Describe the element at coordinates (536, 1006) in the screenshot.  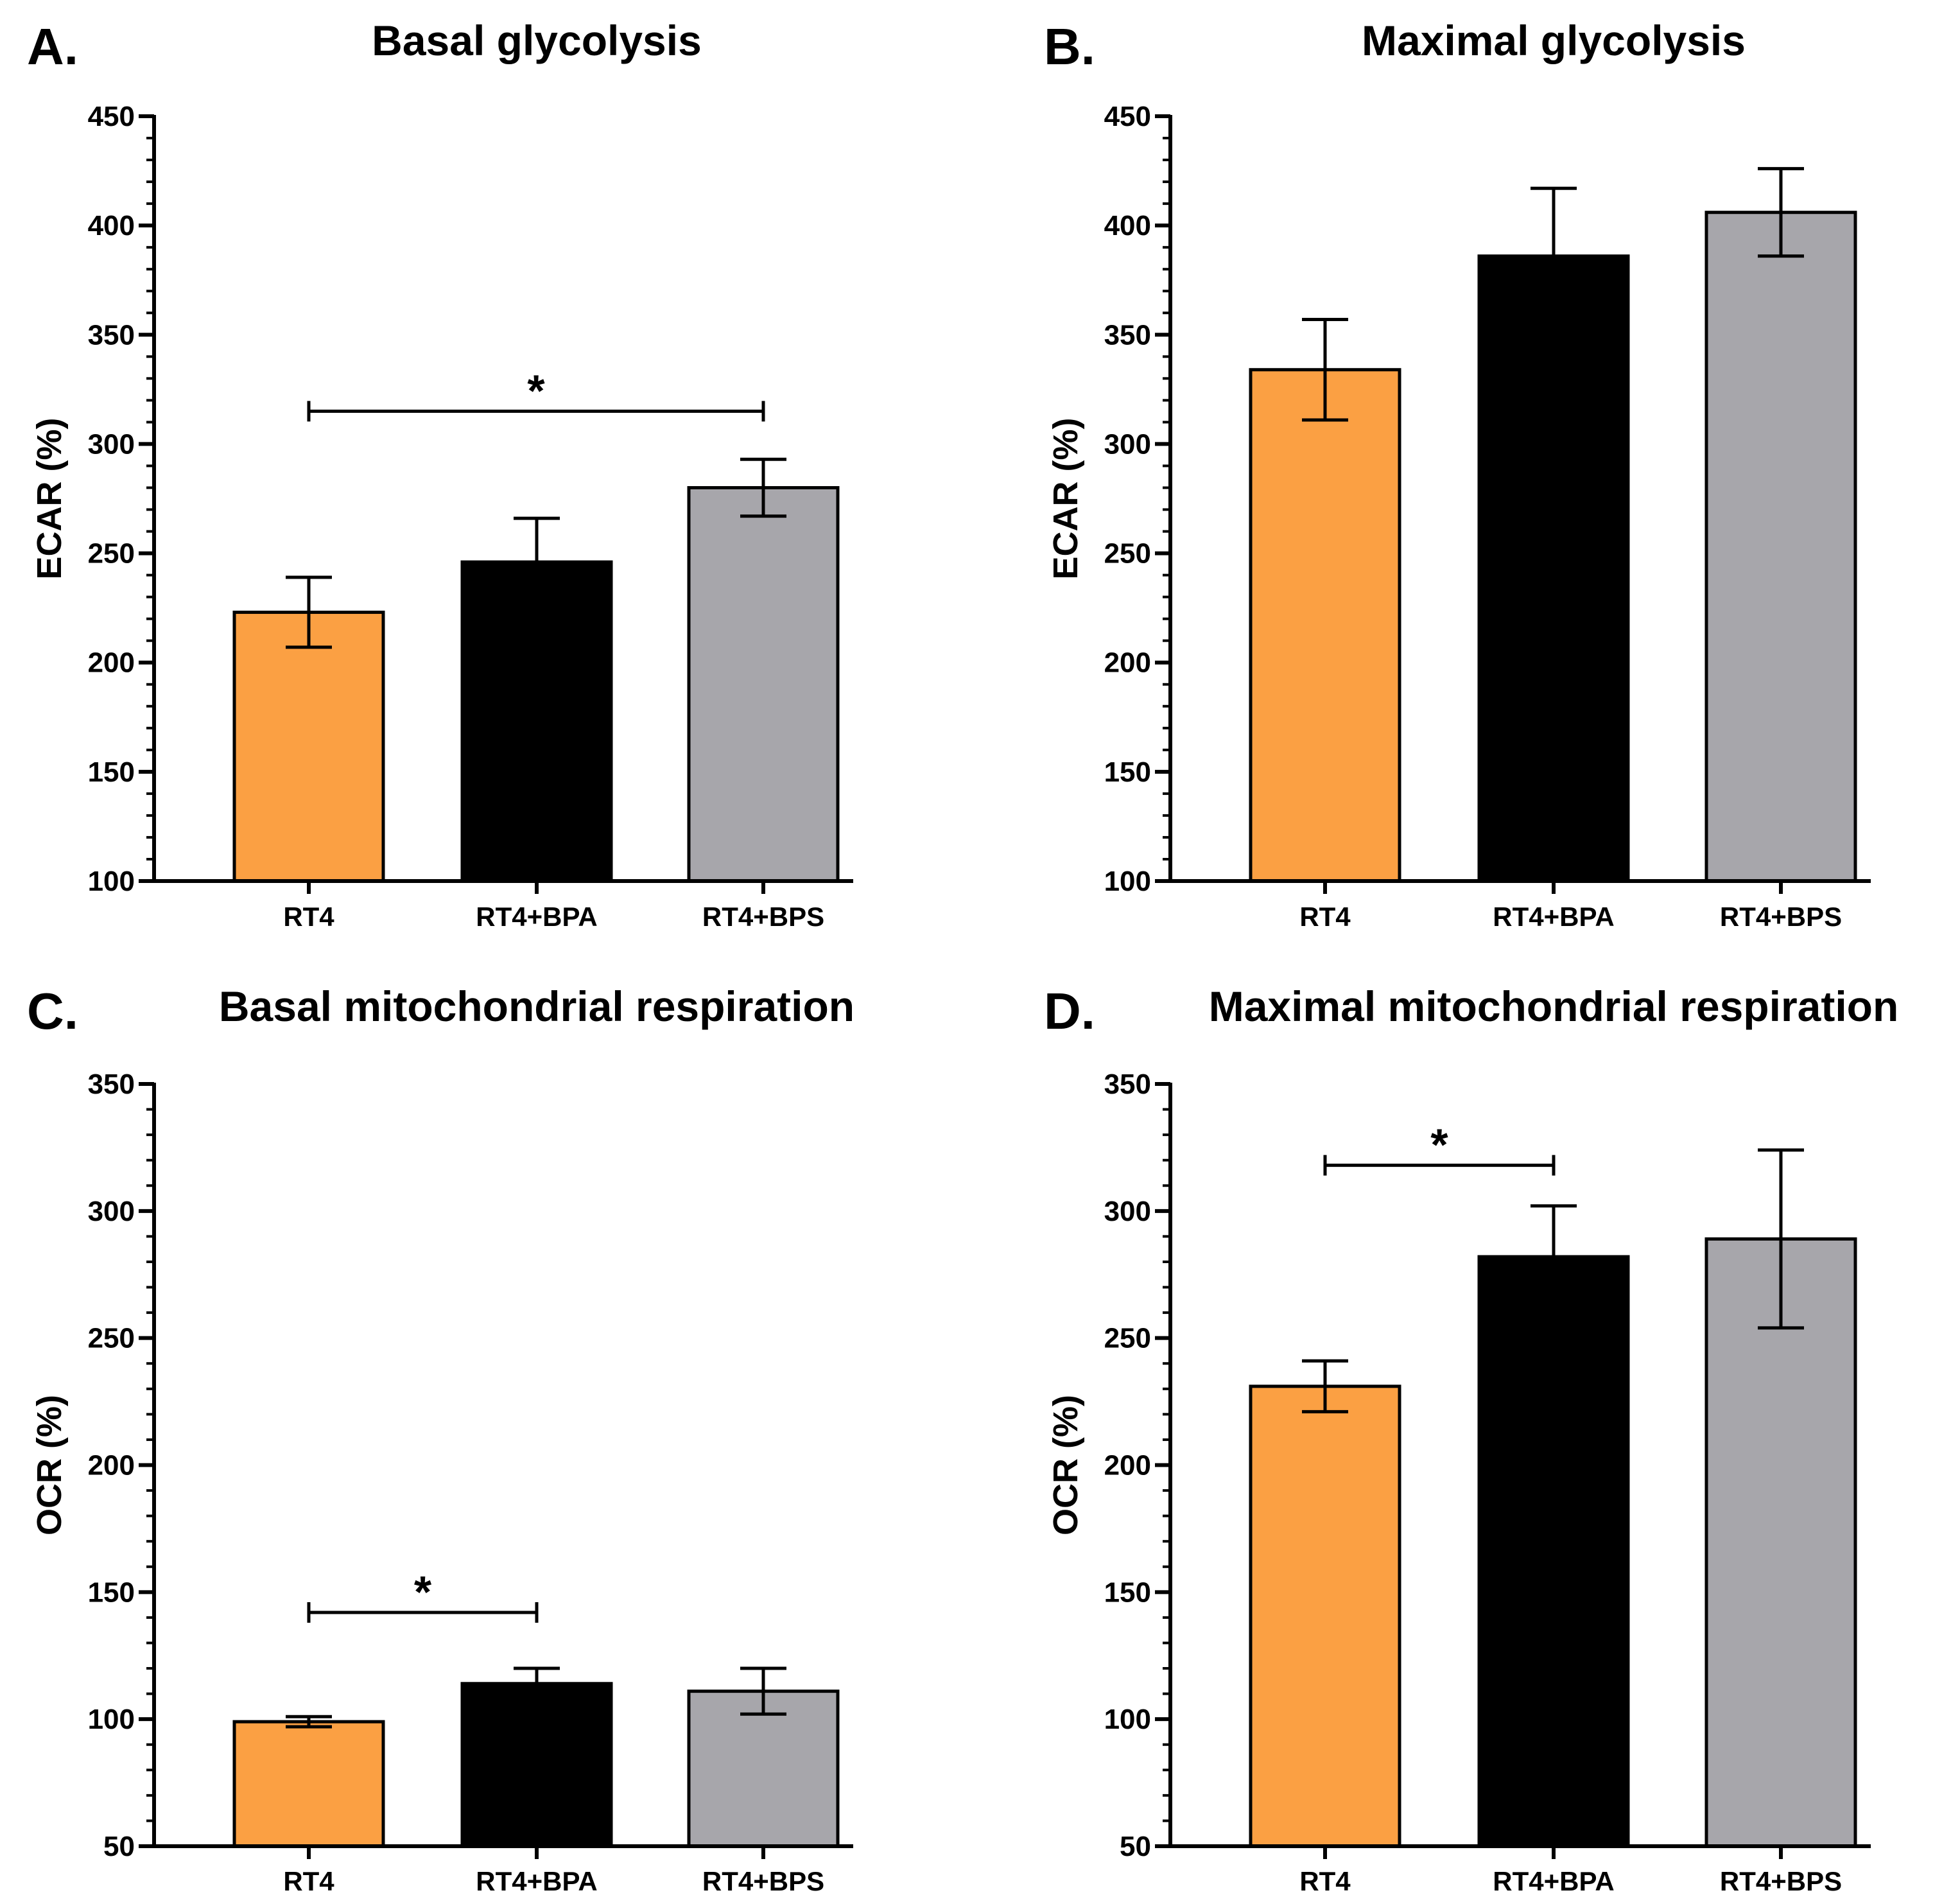
I see `chart-title: Basal mitochondrial respiration` at that location.